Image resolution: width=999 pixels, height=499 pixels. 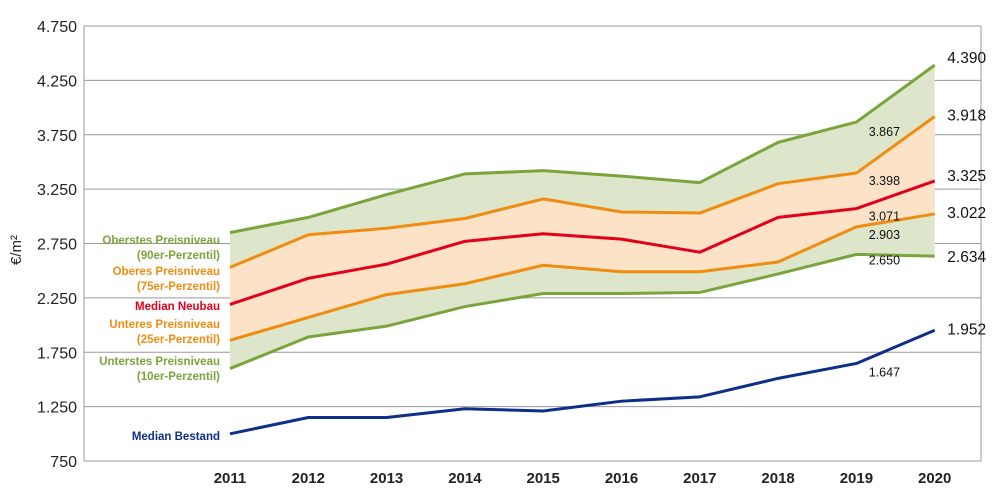 I want to click on x-tick-2017: 2017, so click(x=699, y=478).